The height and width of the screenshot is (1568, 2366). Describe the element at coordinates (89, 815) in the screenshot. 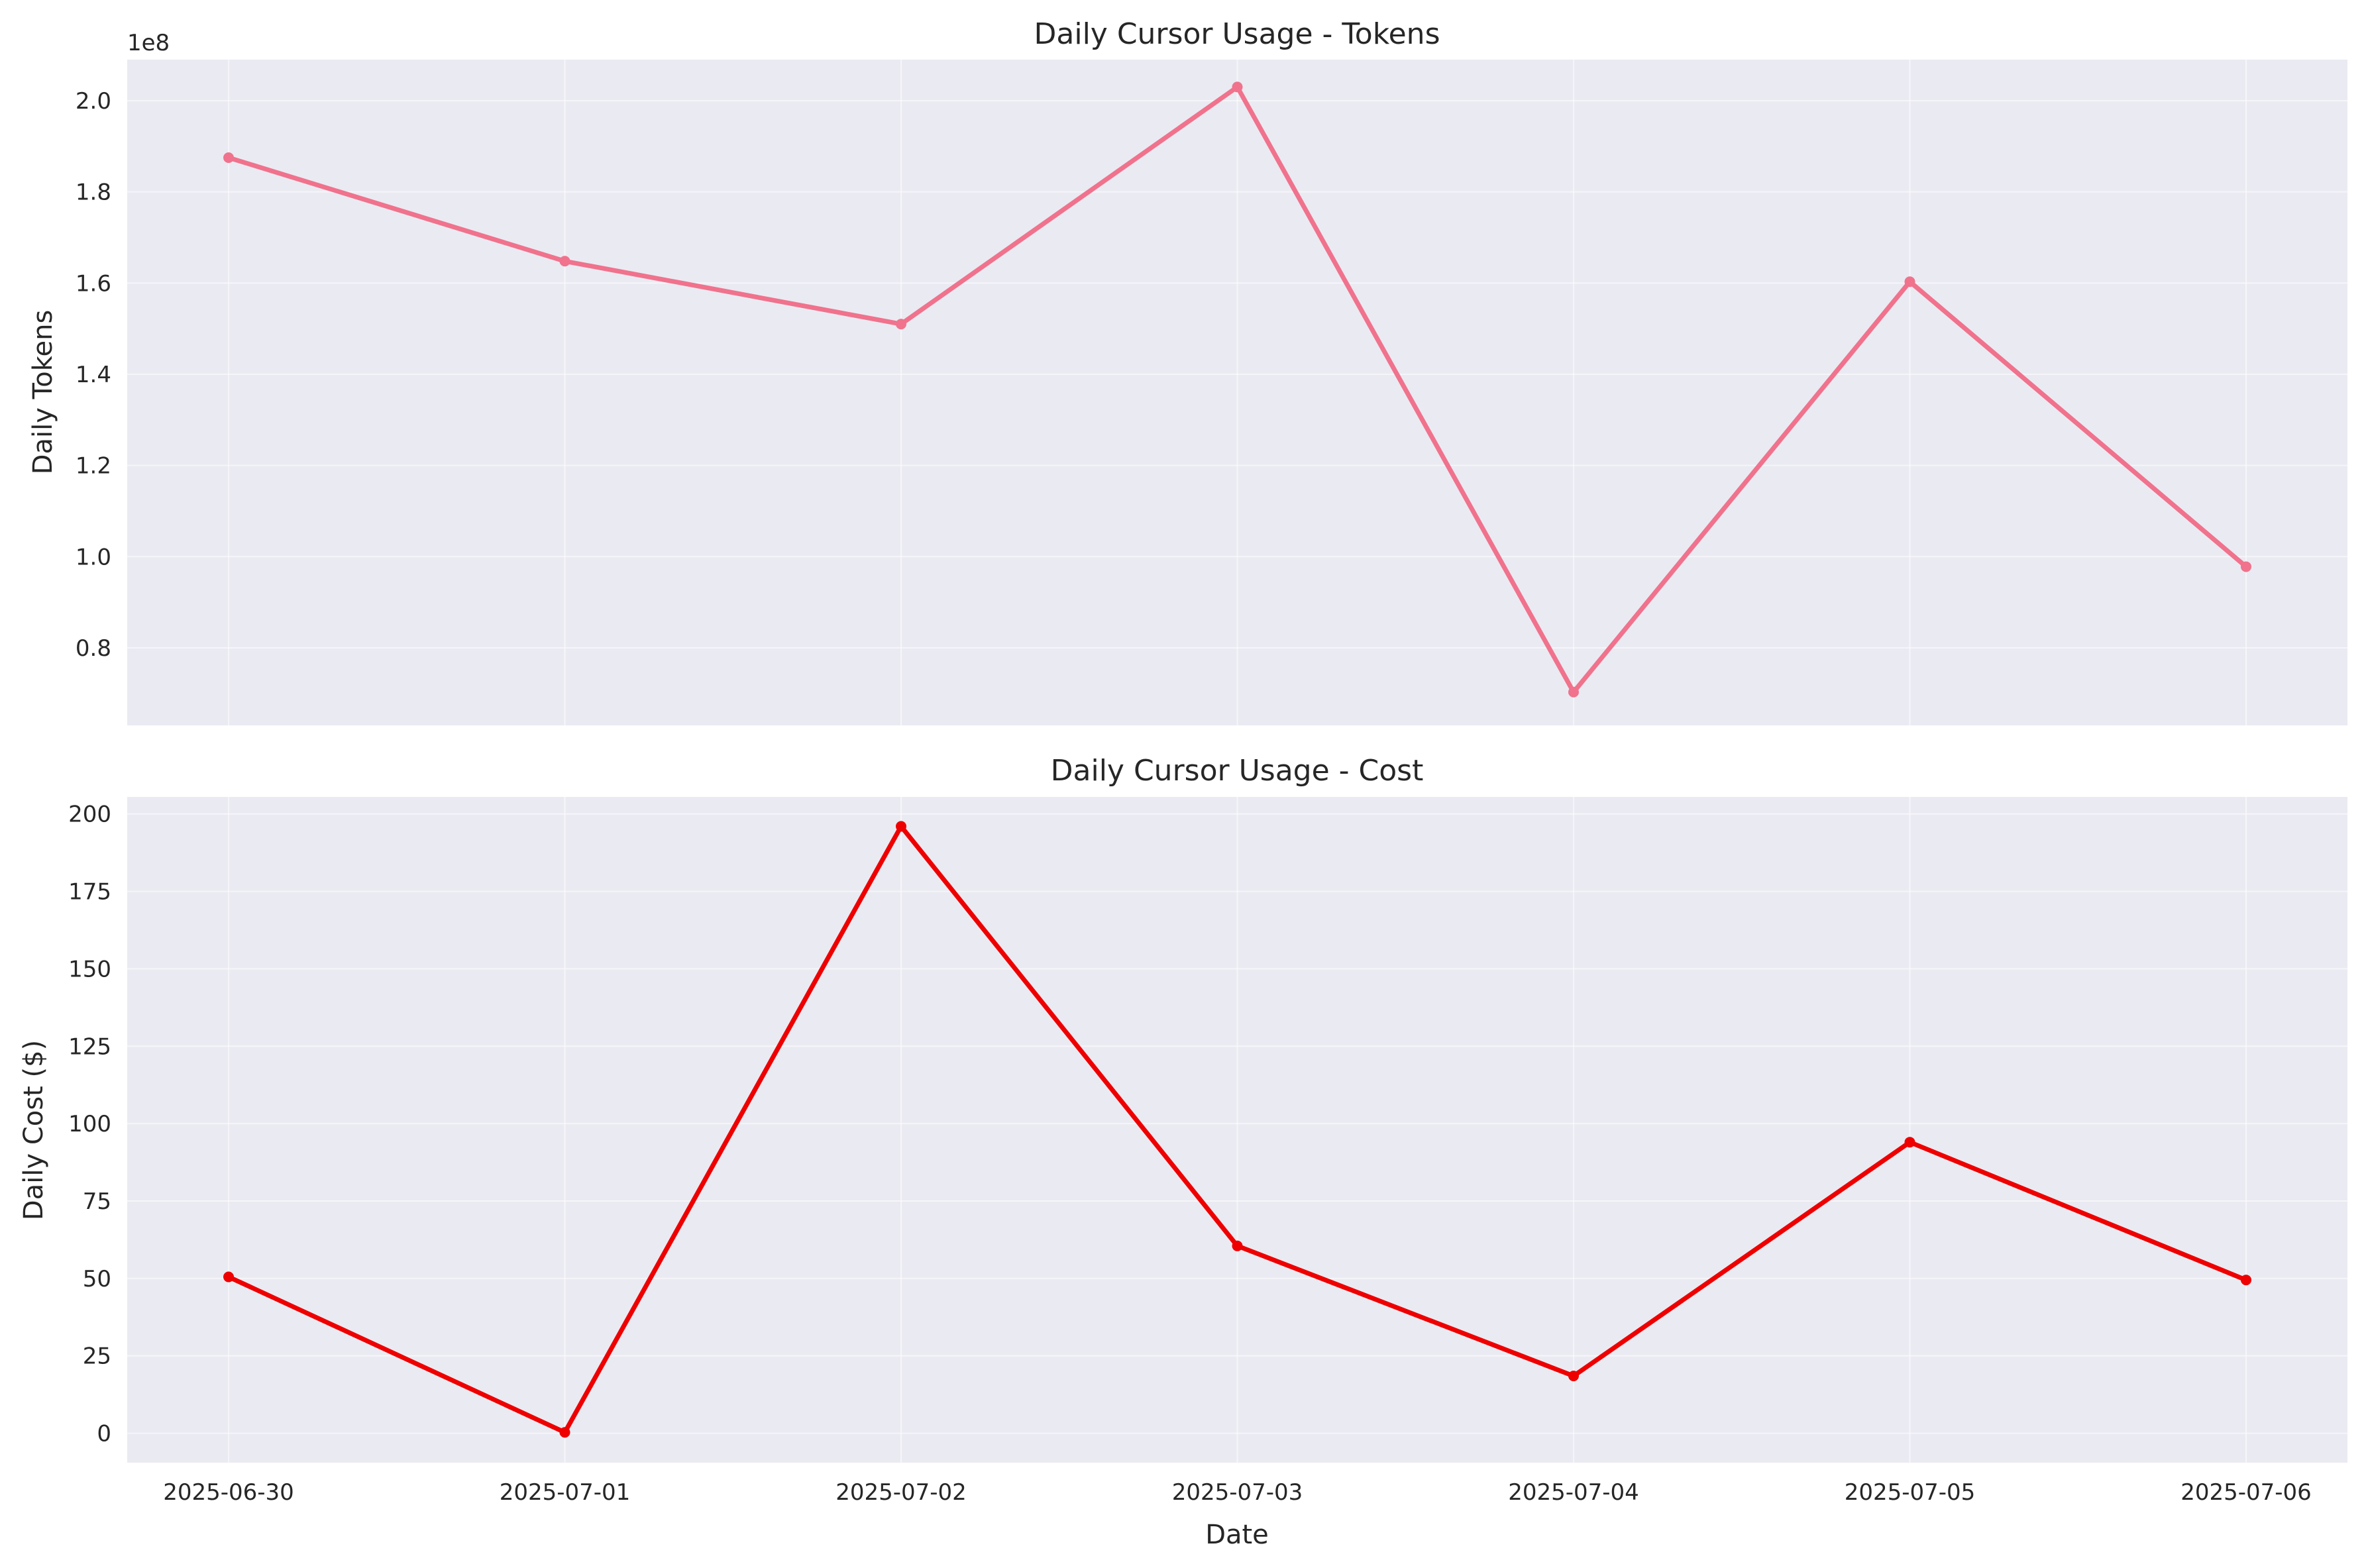

I see `cost-y-tick-label: 200` at that location.